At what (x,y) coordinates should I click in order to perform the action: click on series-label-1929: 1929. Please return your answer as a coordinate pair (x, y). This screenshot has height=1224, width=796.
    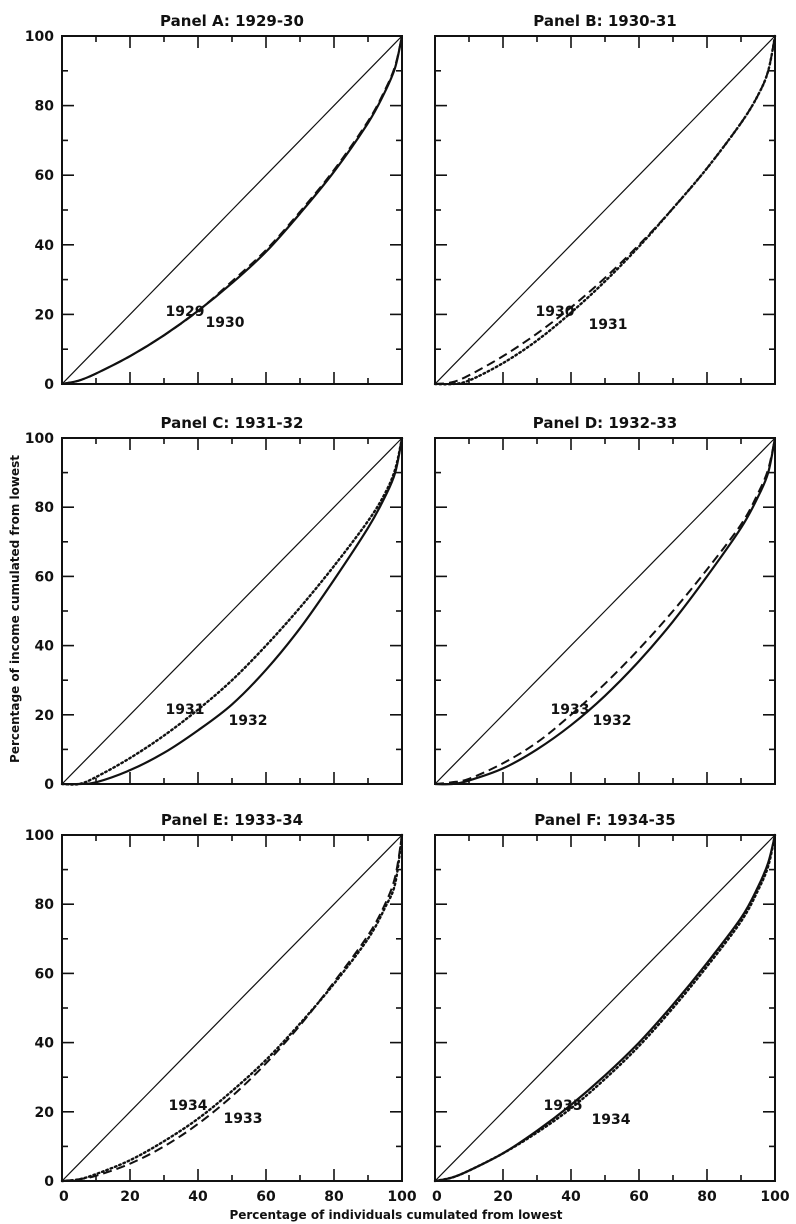
    Looking at the image, I should click on (185, 312).